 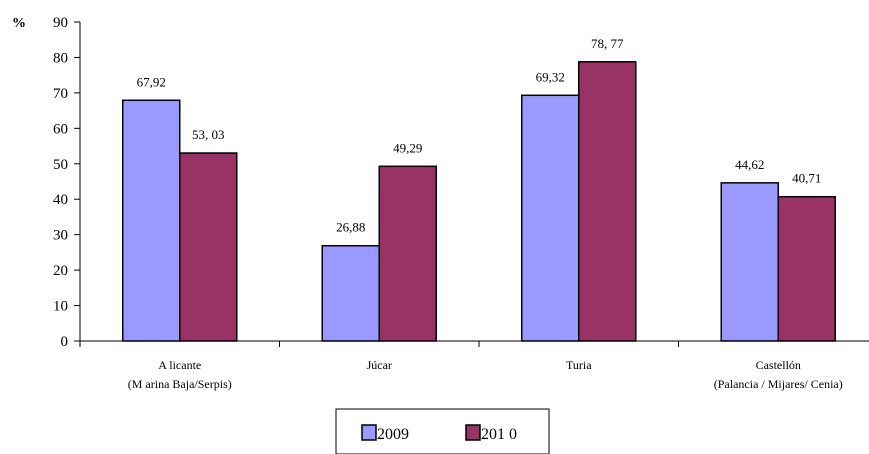 I want to click on legend: 2009 201 0, so click(x=442, y=431).